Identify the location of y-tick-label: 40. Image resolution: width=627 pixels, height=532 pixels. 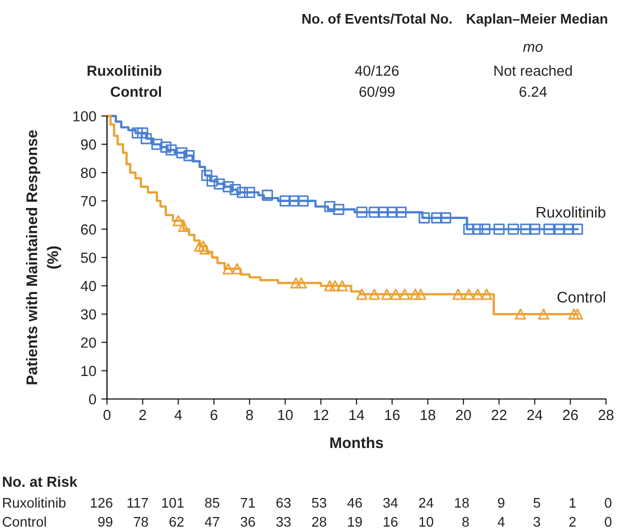
(88, 286).